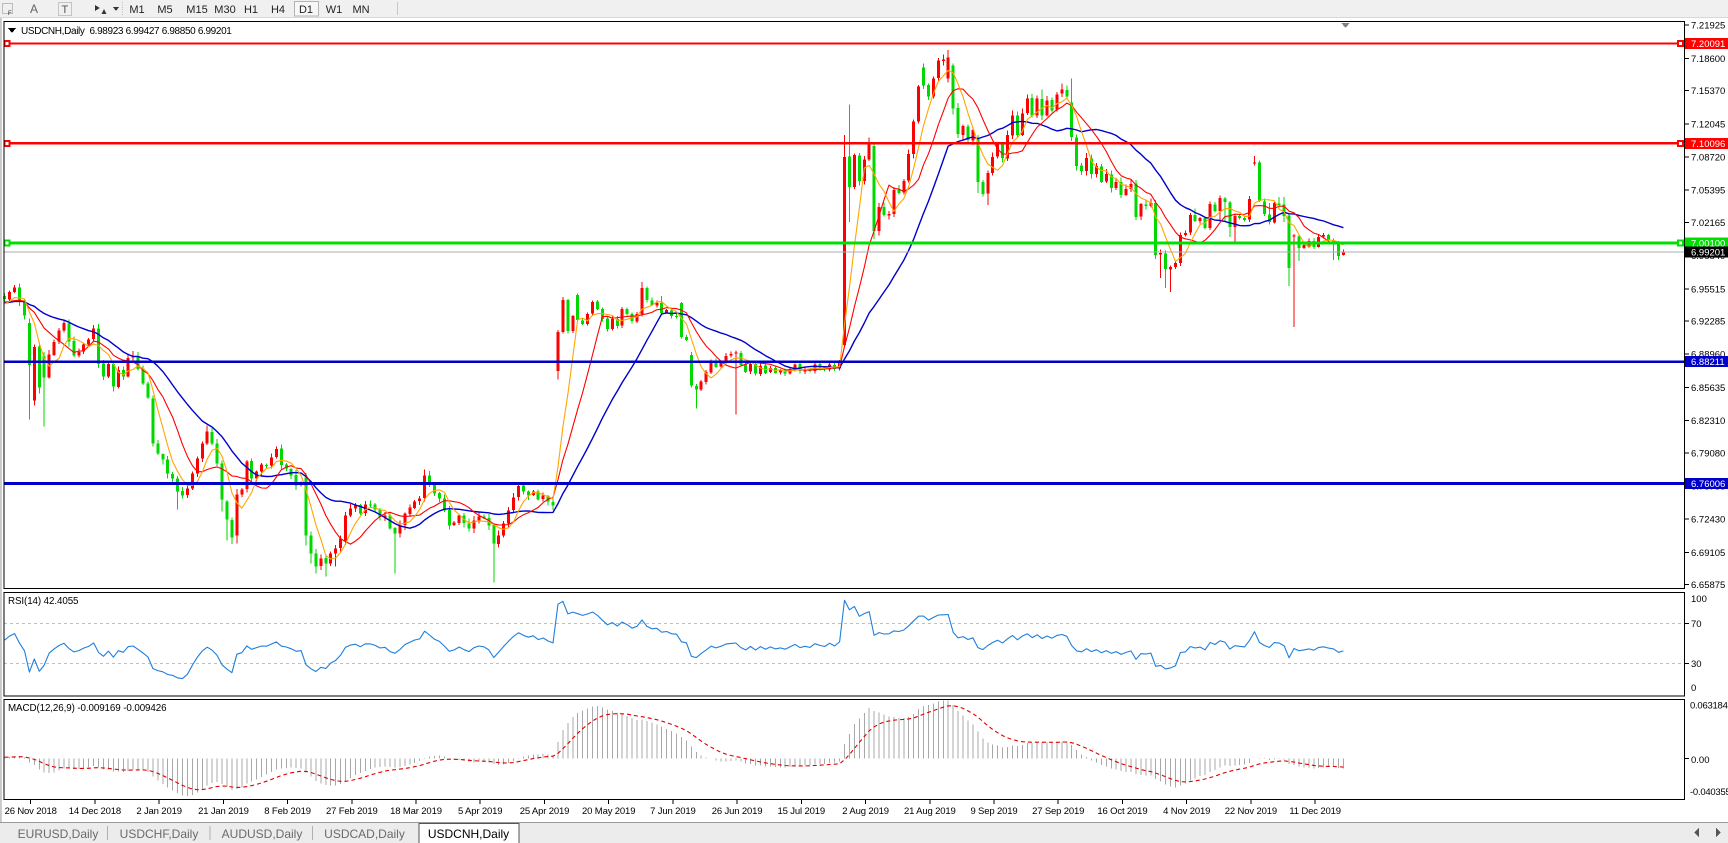  I want to click on svg-text: EURUSD,Daily, so click(58, 834).